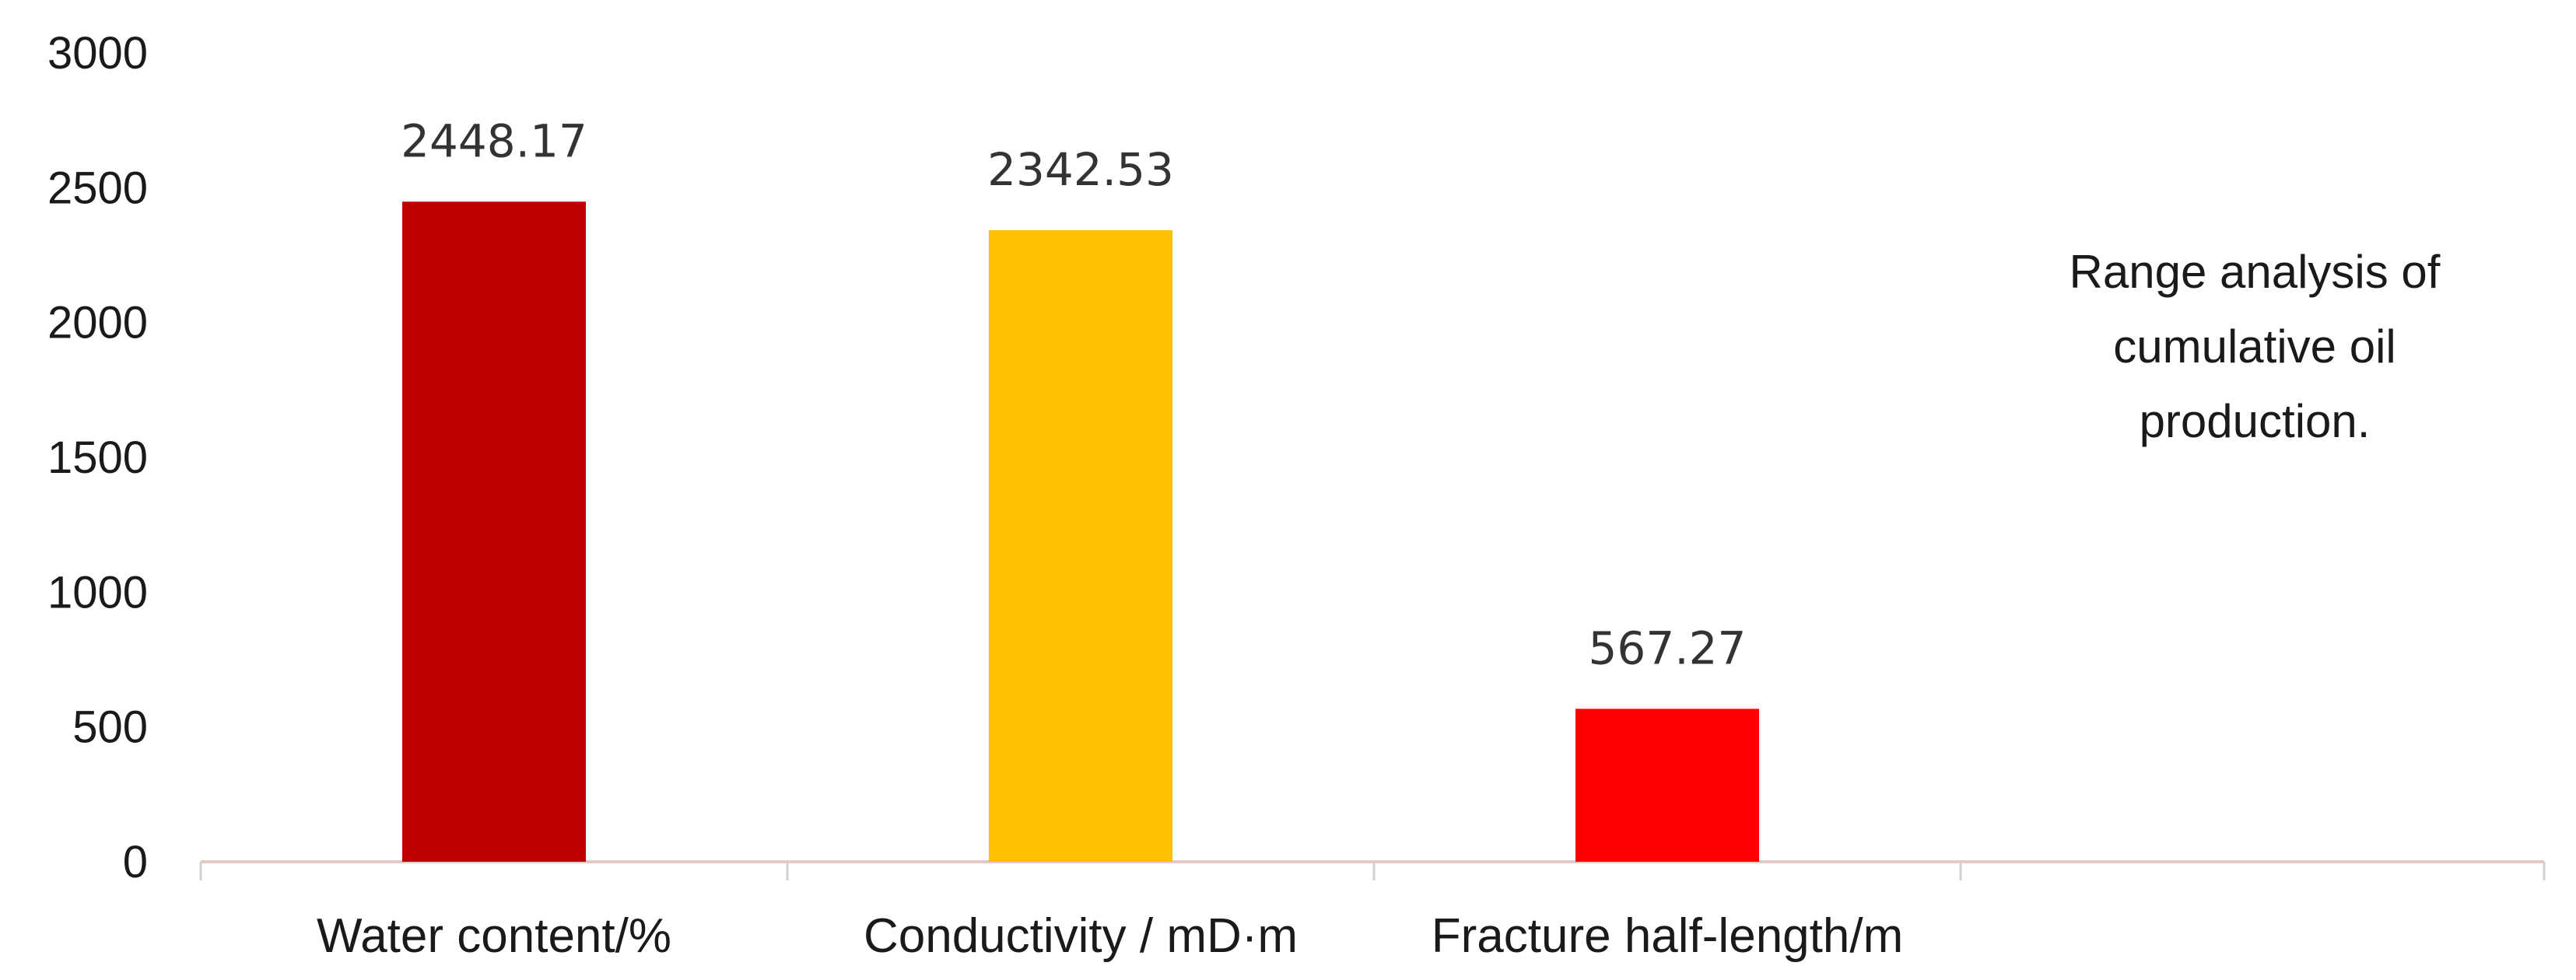  I want to click on y-tick-label: 0, so click(135, 862).